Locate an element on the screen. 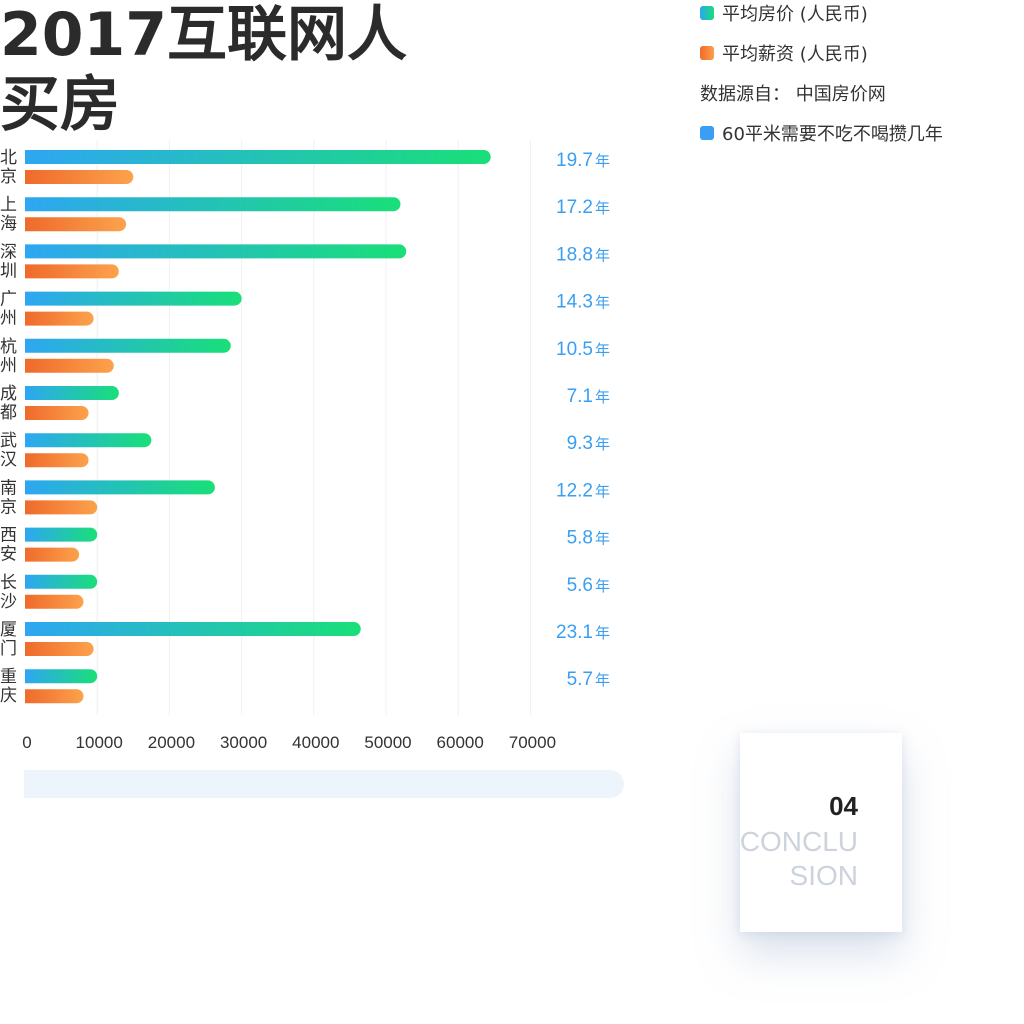 The image size is (1024, 1024). legend-source-text: 数据源自： 中国房价网 is located at coordinates (793, 94).